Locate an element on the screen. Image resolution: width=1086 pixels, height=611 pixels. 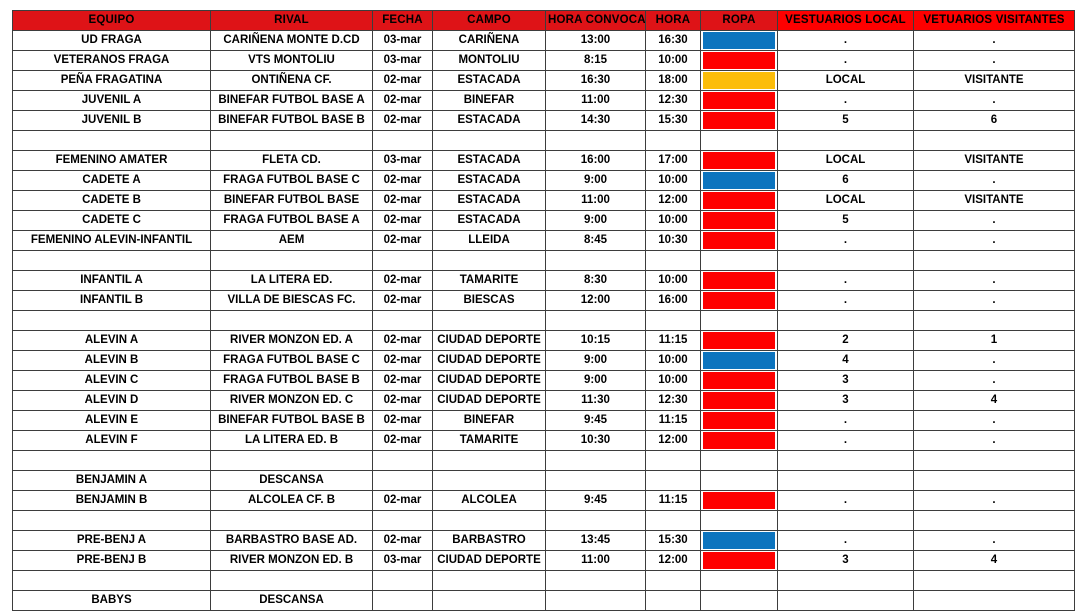
cell-hora: 10:00 is located at coordinates (673, 60).